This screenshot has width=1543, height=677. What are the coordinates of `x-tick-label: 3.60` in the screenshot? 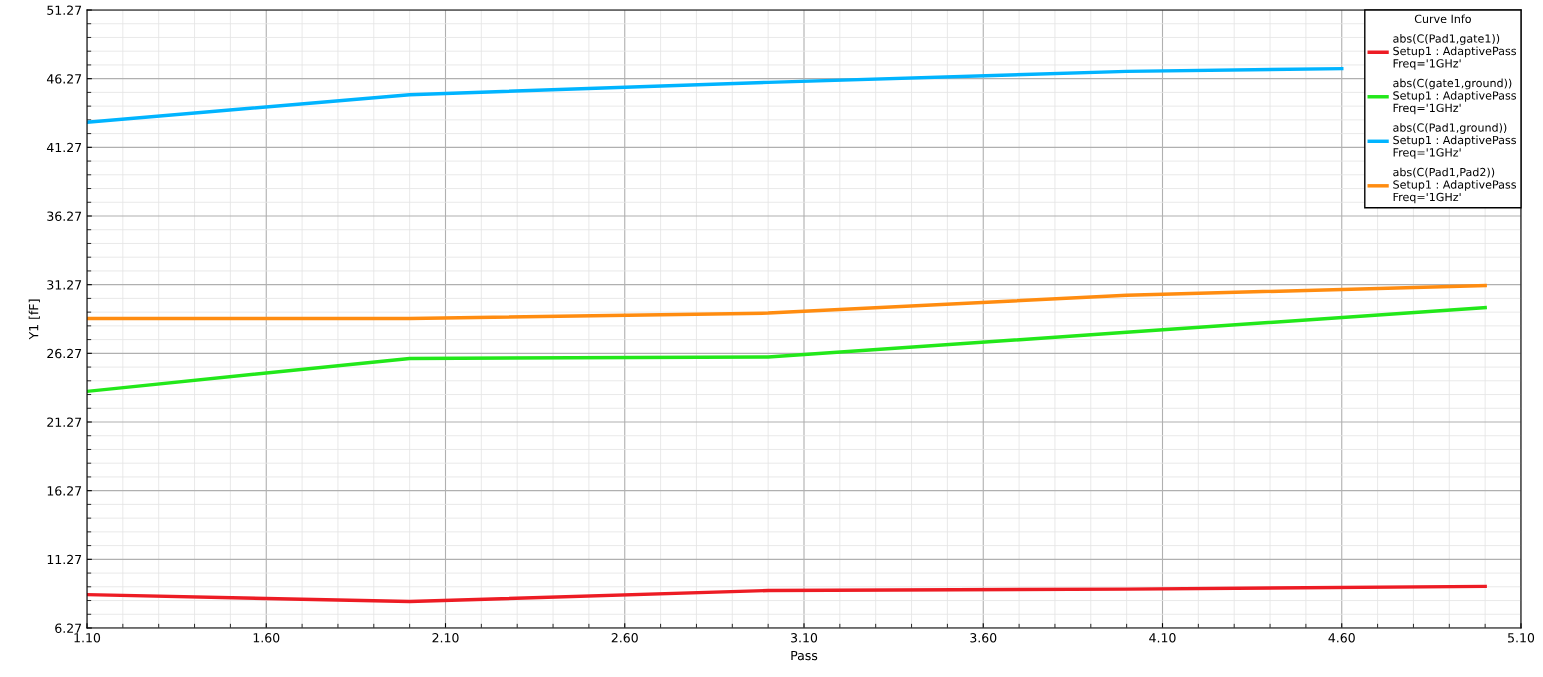 It's located at (983, 638).